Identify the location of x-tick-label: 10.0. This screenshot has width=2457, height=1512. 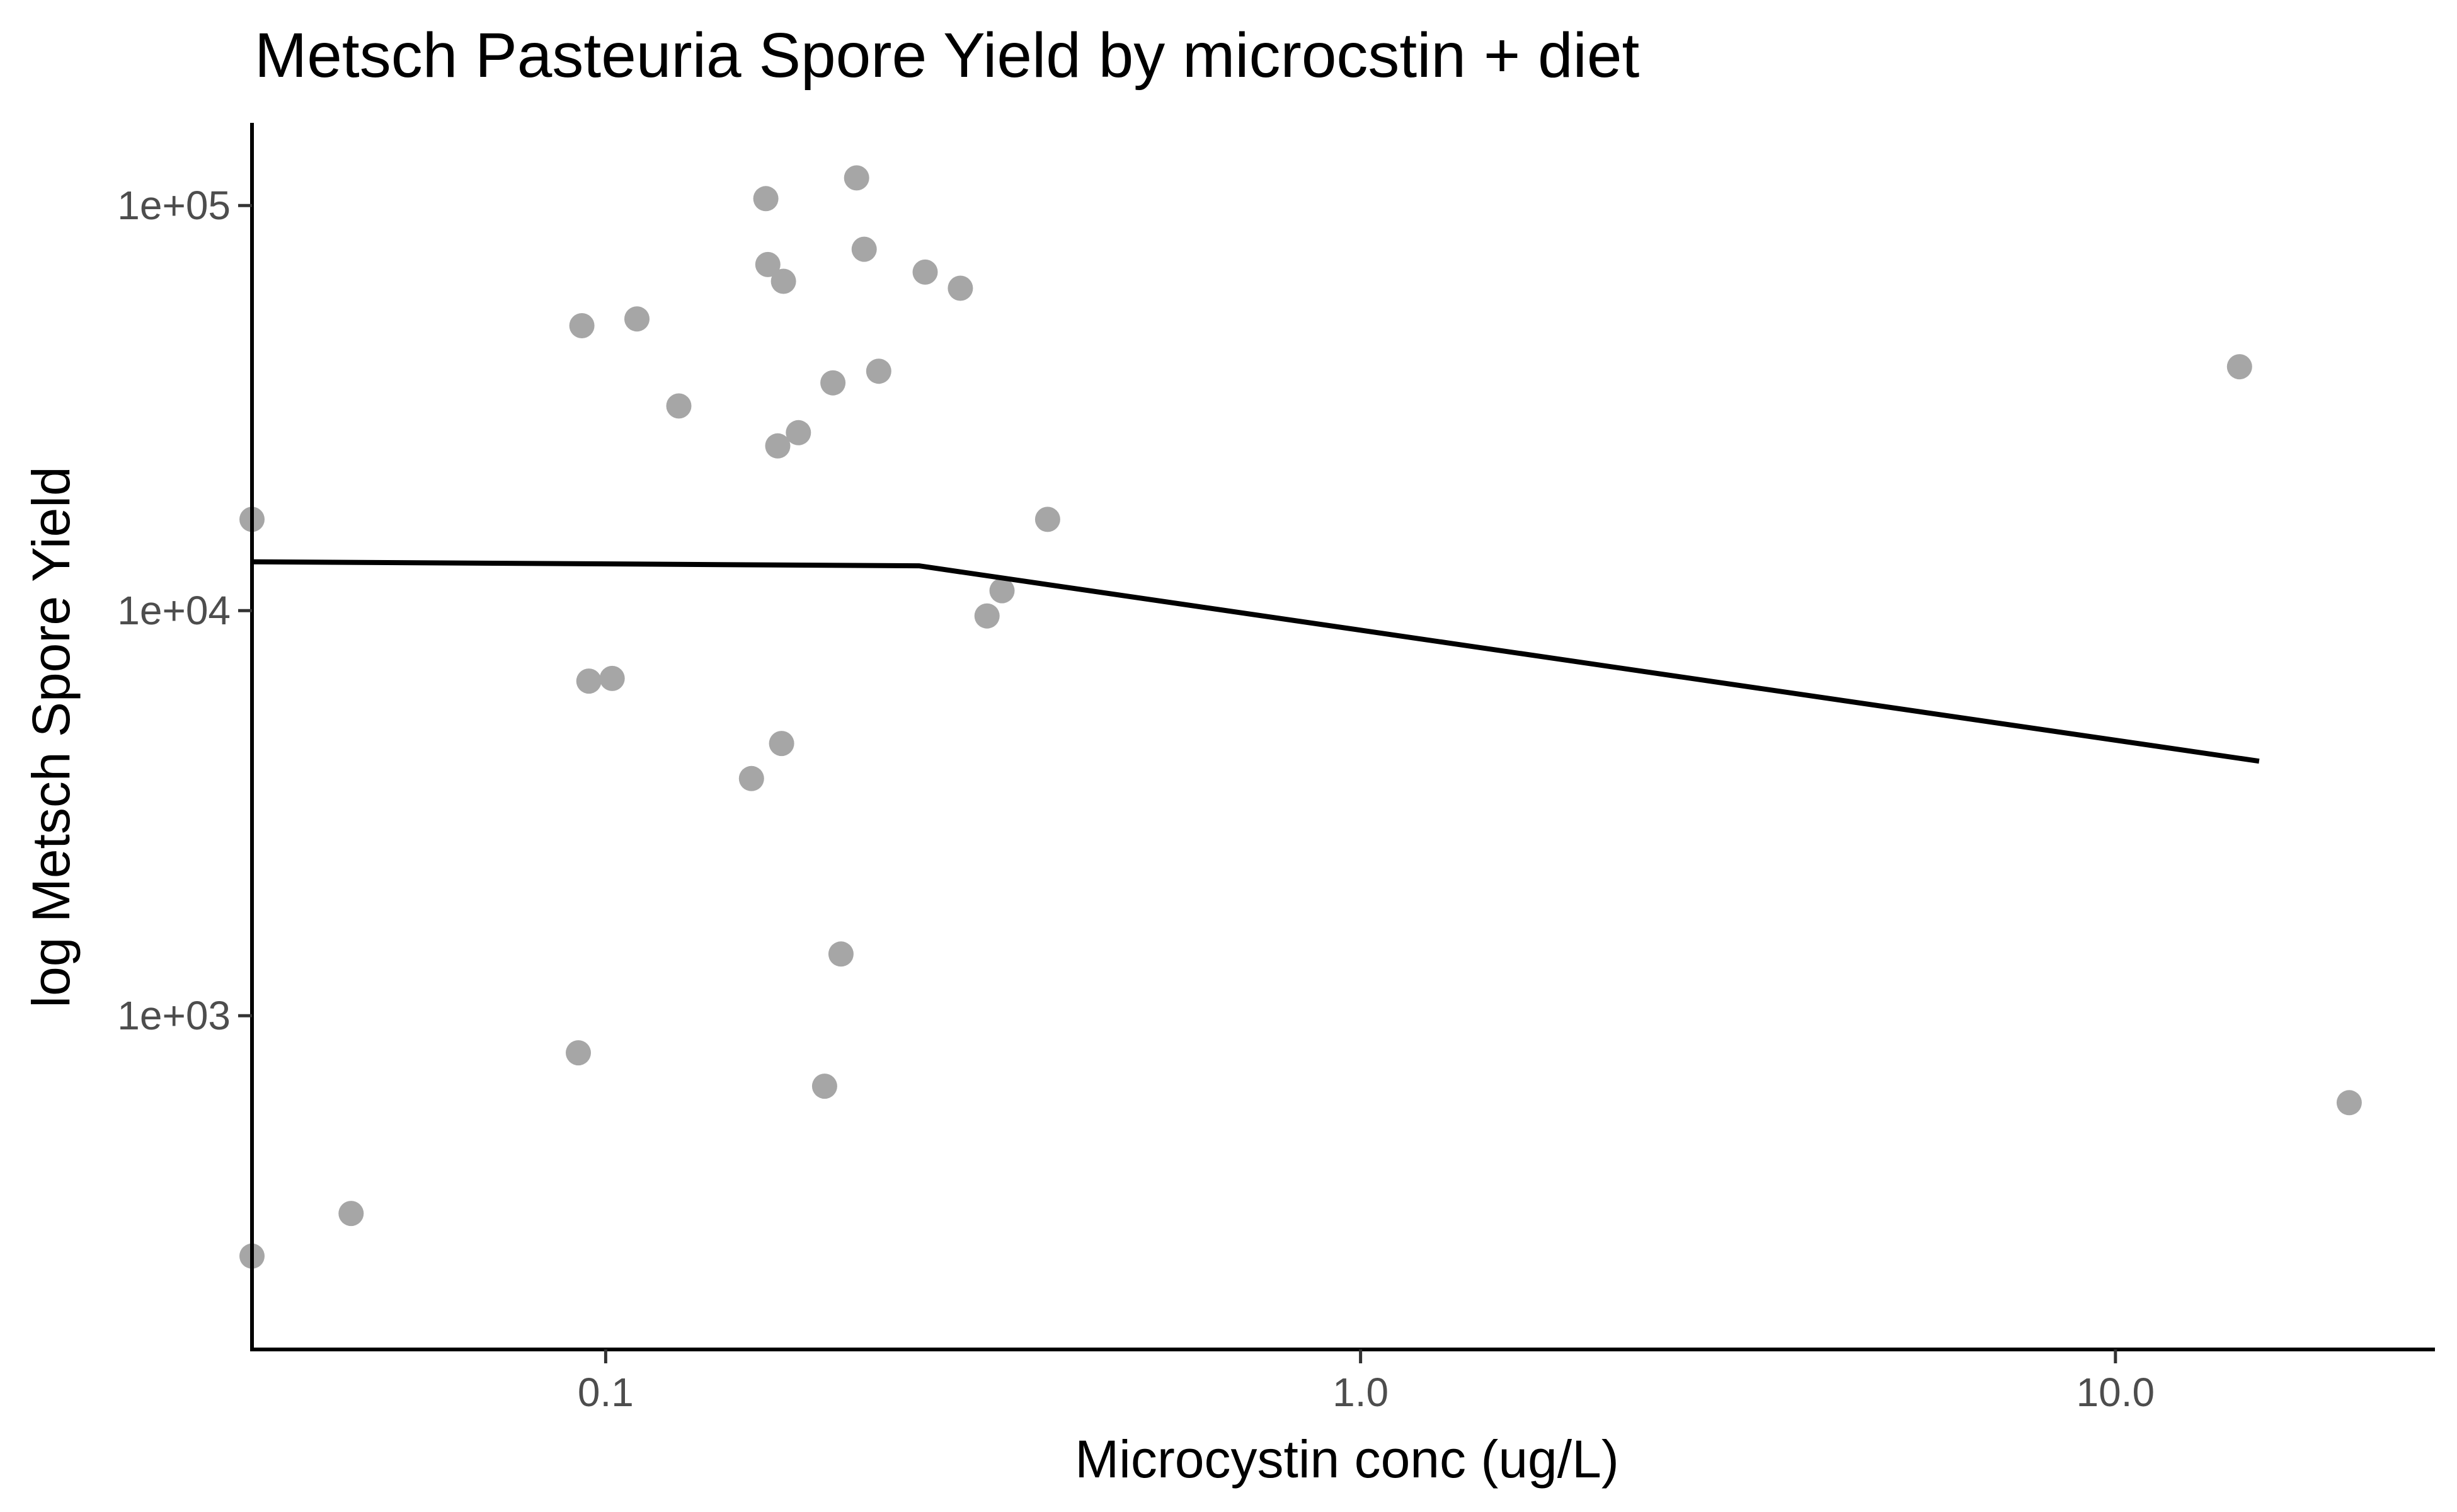
(2115, 1392).